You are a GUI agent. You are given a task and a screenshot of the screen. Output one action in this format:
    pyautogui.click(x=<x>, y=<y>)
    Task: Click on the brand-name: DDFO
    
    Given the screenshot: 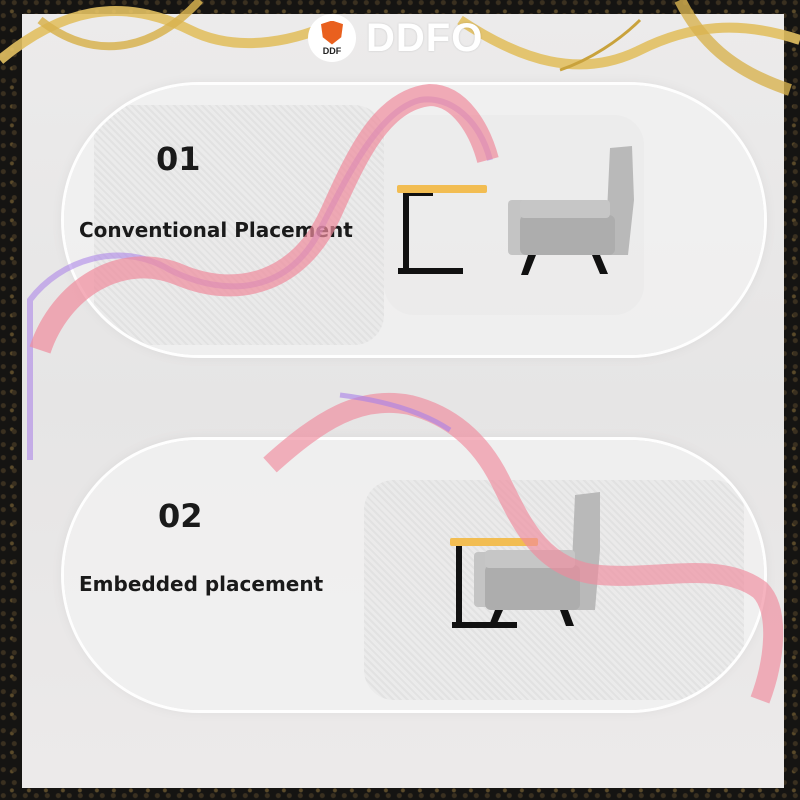 What is the action you would take?
    pyautogui.click(x=425, y=37)
    